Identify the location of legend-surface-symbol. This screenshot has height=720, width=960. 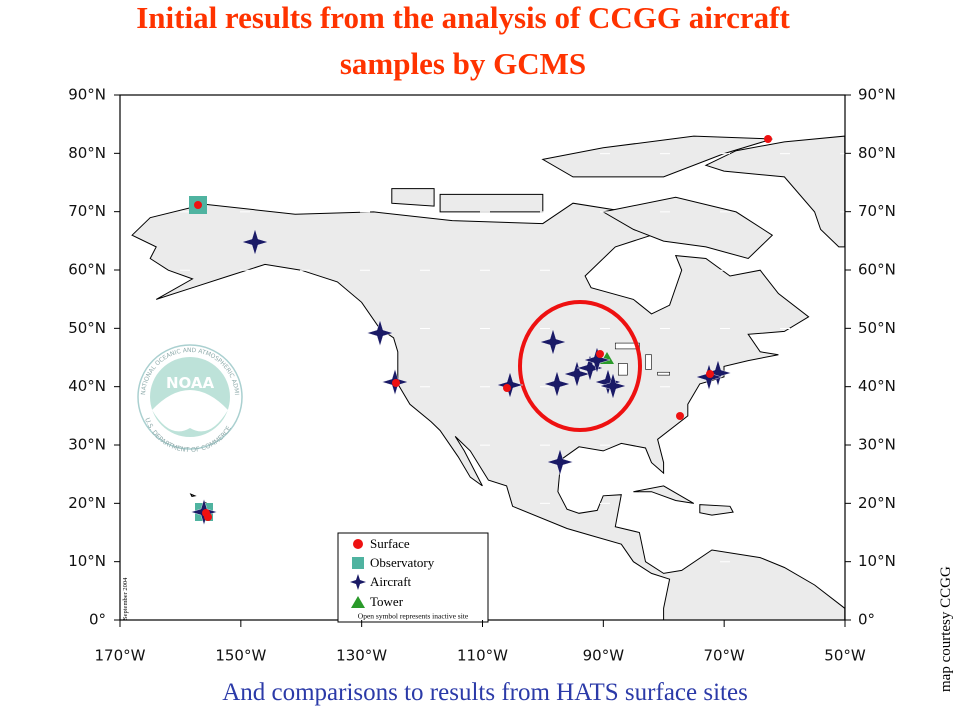
(358, 544).